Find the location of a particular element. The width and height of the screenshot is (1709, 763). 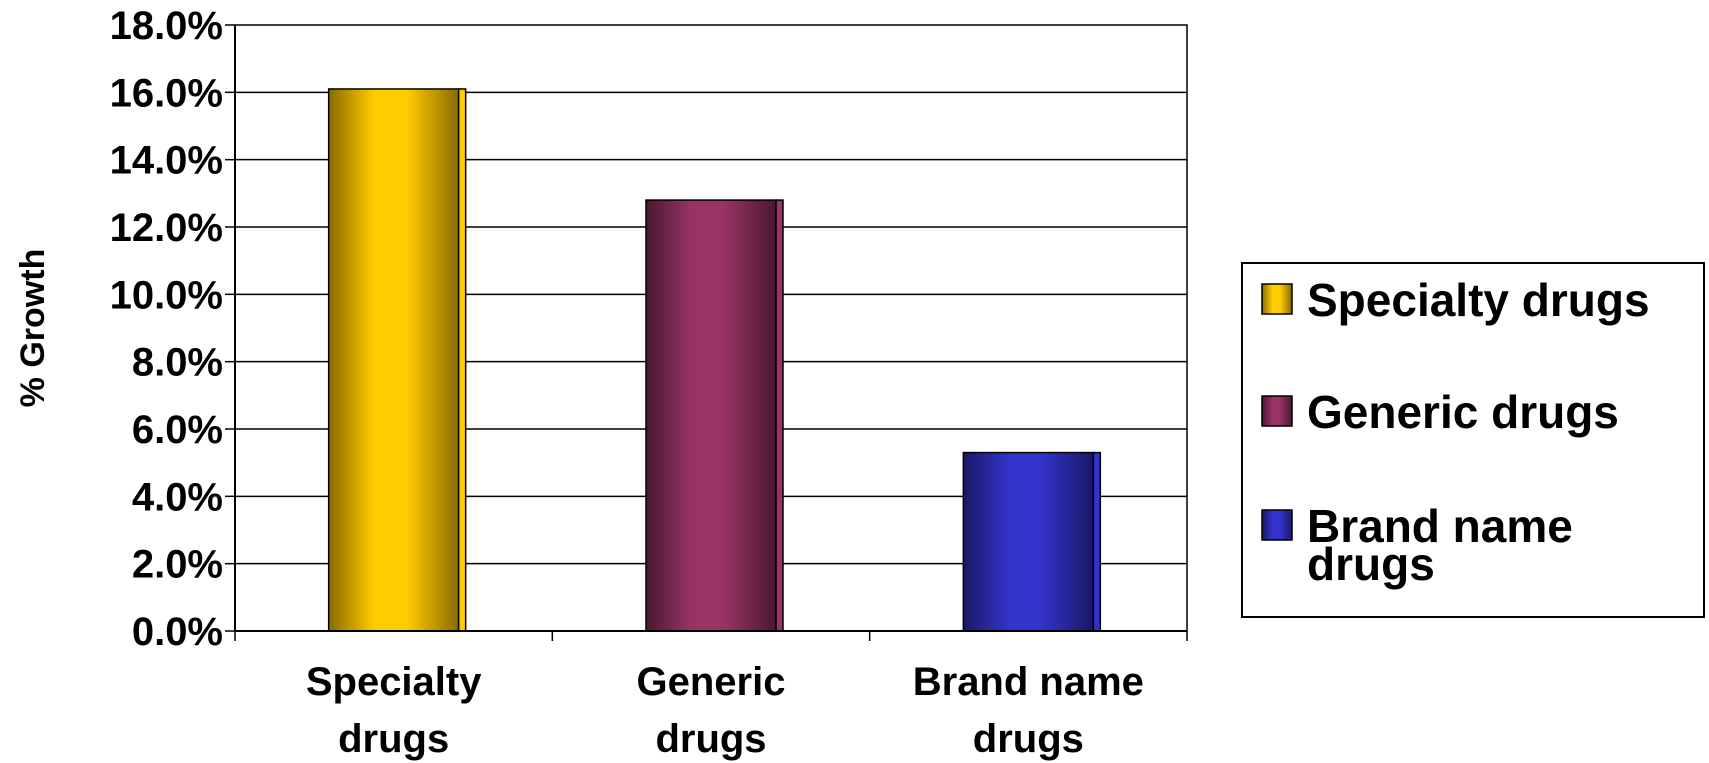

x-tick-label: Specialty is located at coordinates (394, 682).